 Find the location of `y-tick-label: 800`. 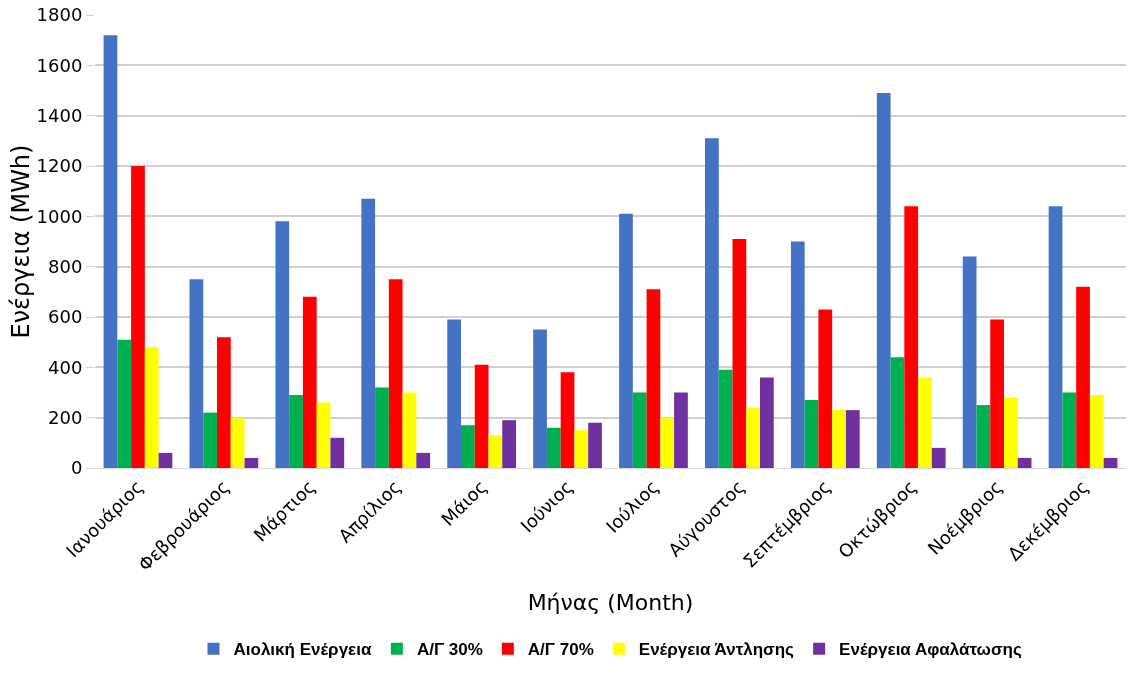

y-tick-label: 800 is located at coordinates (65, 266).